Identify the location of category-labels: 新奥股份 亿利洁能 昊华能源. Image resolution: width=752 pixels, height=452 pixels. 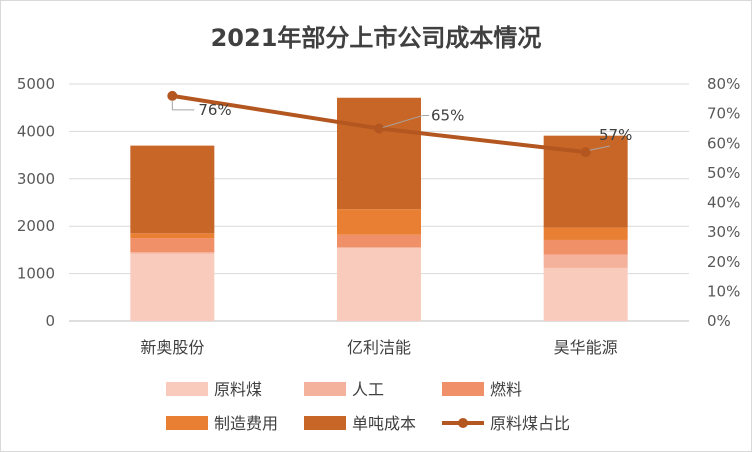
(378, 347).